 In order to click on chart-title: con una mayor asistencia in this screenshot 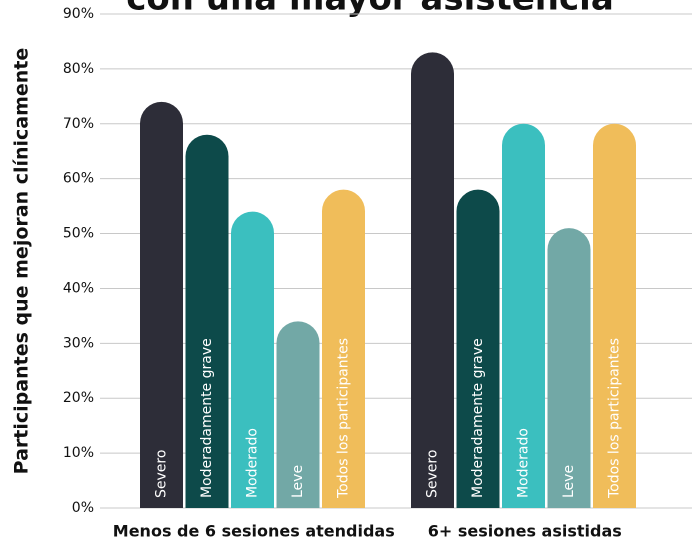, I will do `click(370, 9)`.